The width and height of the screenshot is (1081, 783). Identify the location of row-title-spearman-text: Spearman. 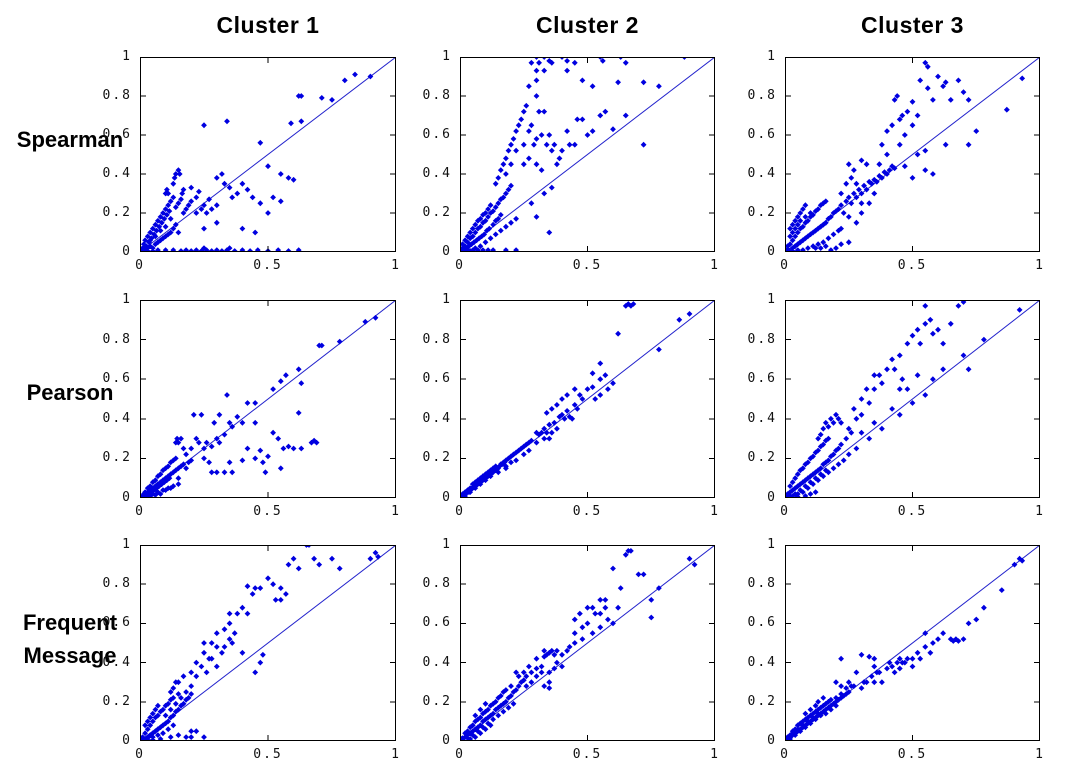
(70, 139).